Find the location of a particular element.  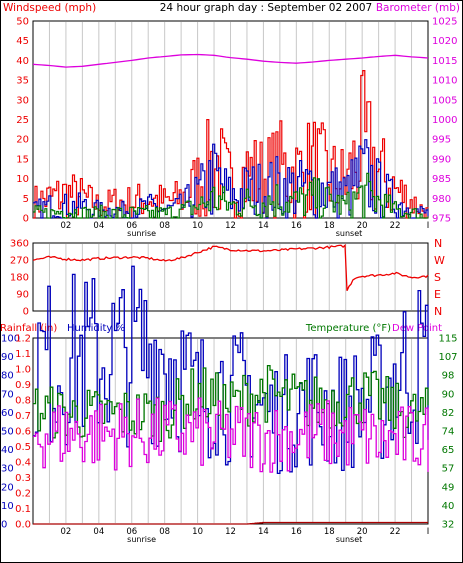

barometer-tick-label: 1025 is located at coordinates (444, 22).